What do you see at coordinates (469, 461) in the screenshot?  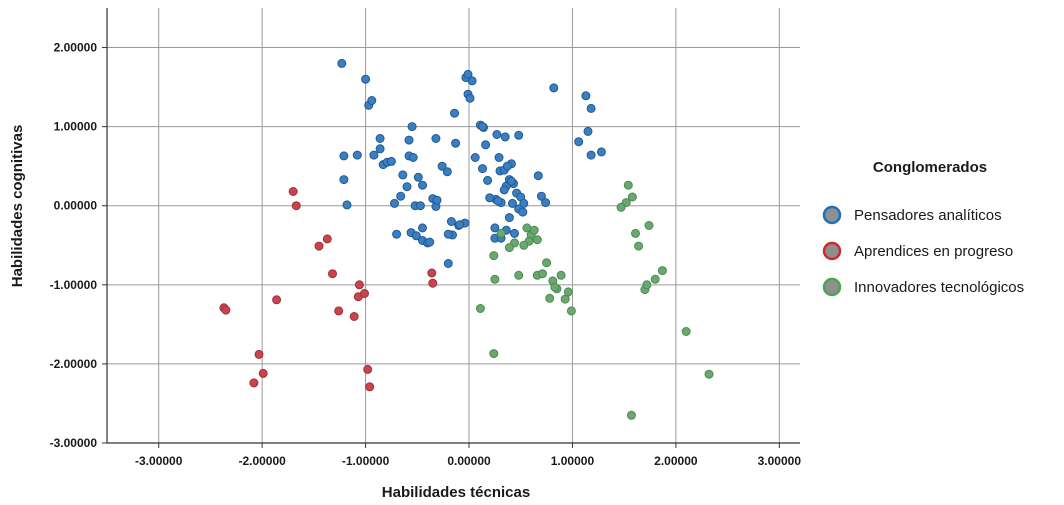 I see `x-tick-label: 0.00000` at bounding box center [469, 461].